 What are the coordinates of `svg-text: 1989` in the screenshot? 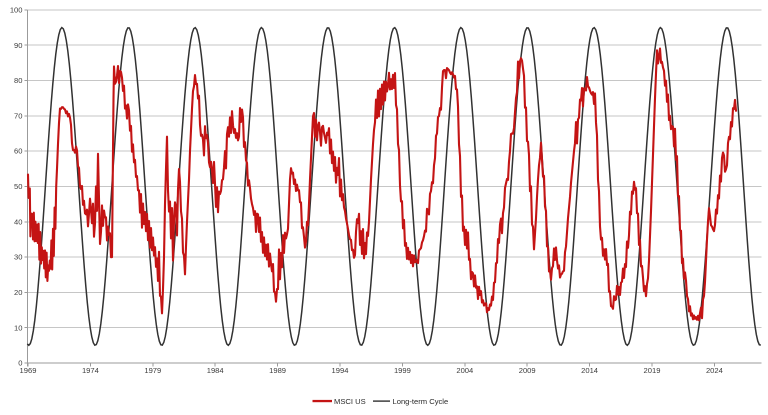 It's located at (277, 370).